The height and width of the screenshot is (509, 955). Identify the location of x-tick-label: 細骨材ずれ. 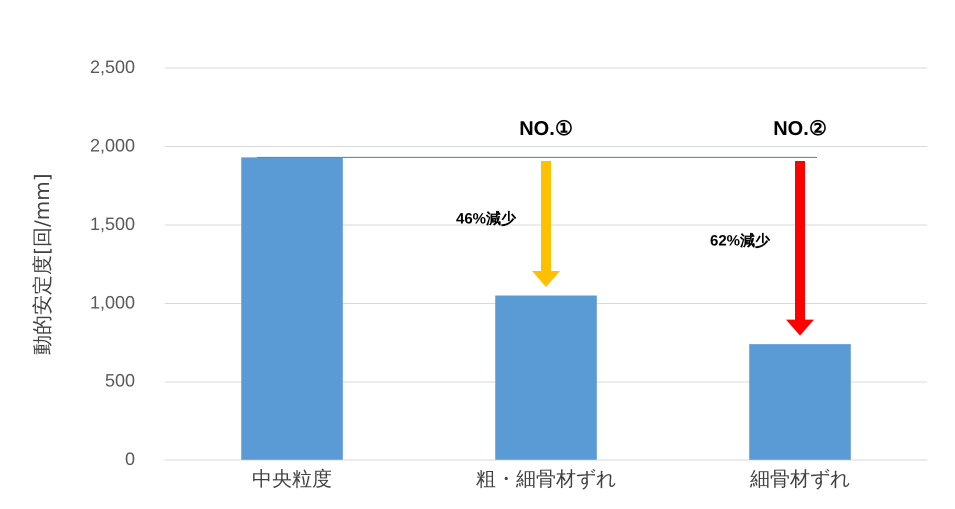
(799, 478).